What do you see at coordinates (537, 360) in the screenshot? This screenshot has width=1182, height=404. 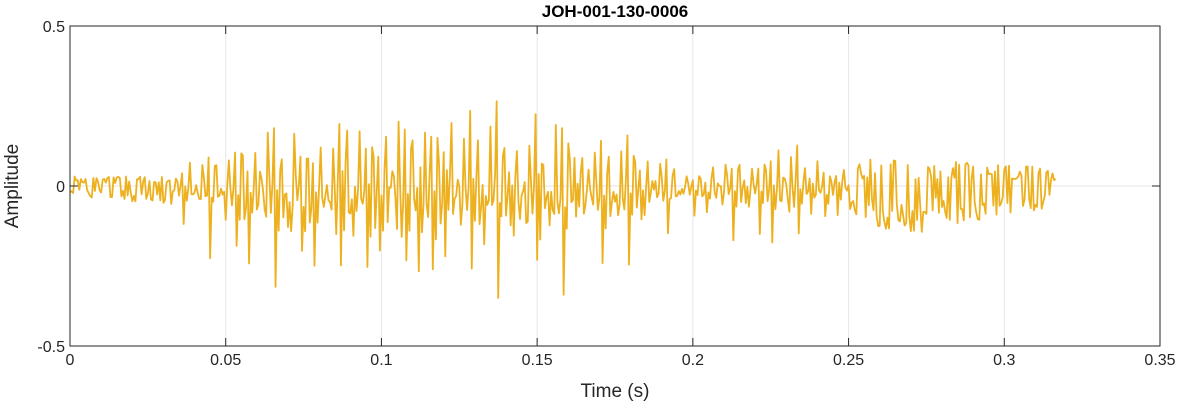 I see `x-tick-label: 0.15` at bounding box center [537, 360].